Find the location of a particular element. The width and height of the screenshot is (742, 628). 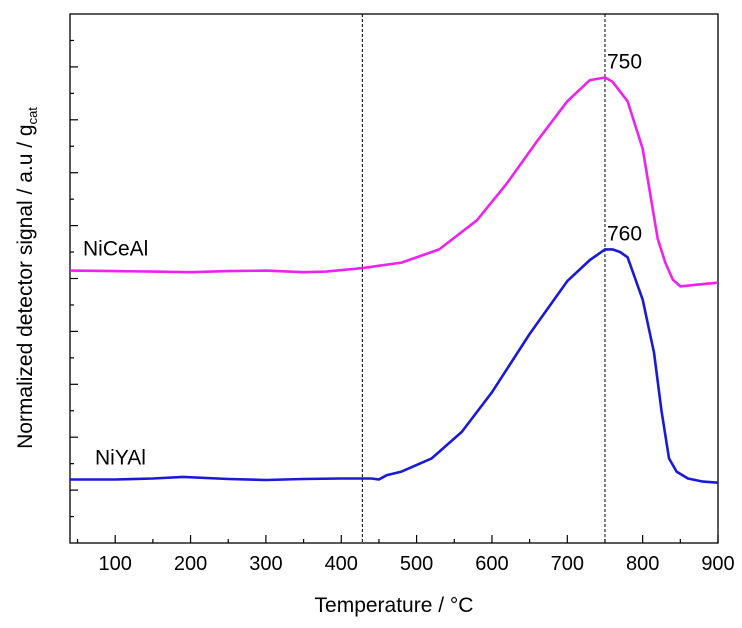

x-axis-tick-labels: 100 200 300 400 500 600 700 800 900 is located at coordinates (417, 564).